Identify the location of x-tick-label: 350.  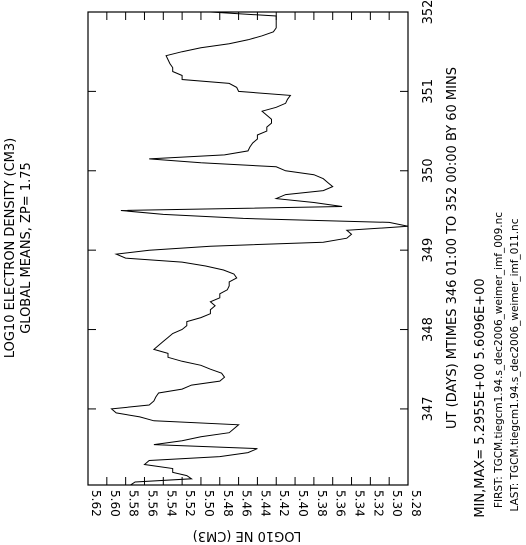
(428, 170).